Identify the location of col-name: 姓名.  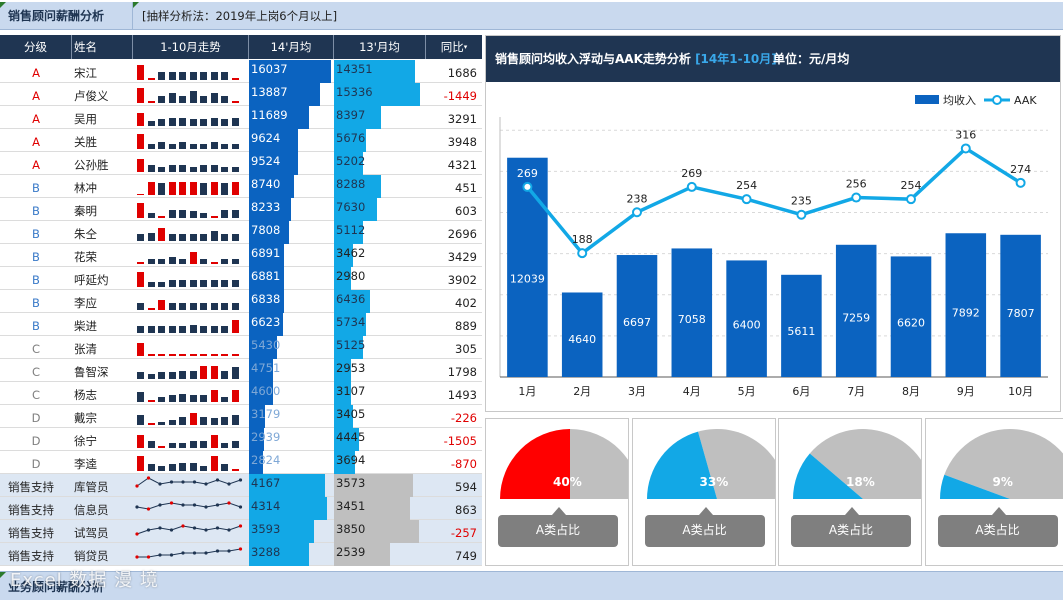
(102, 47).